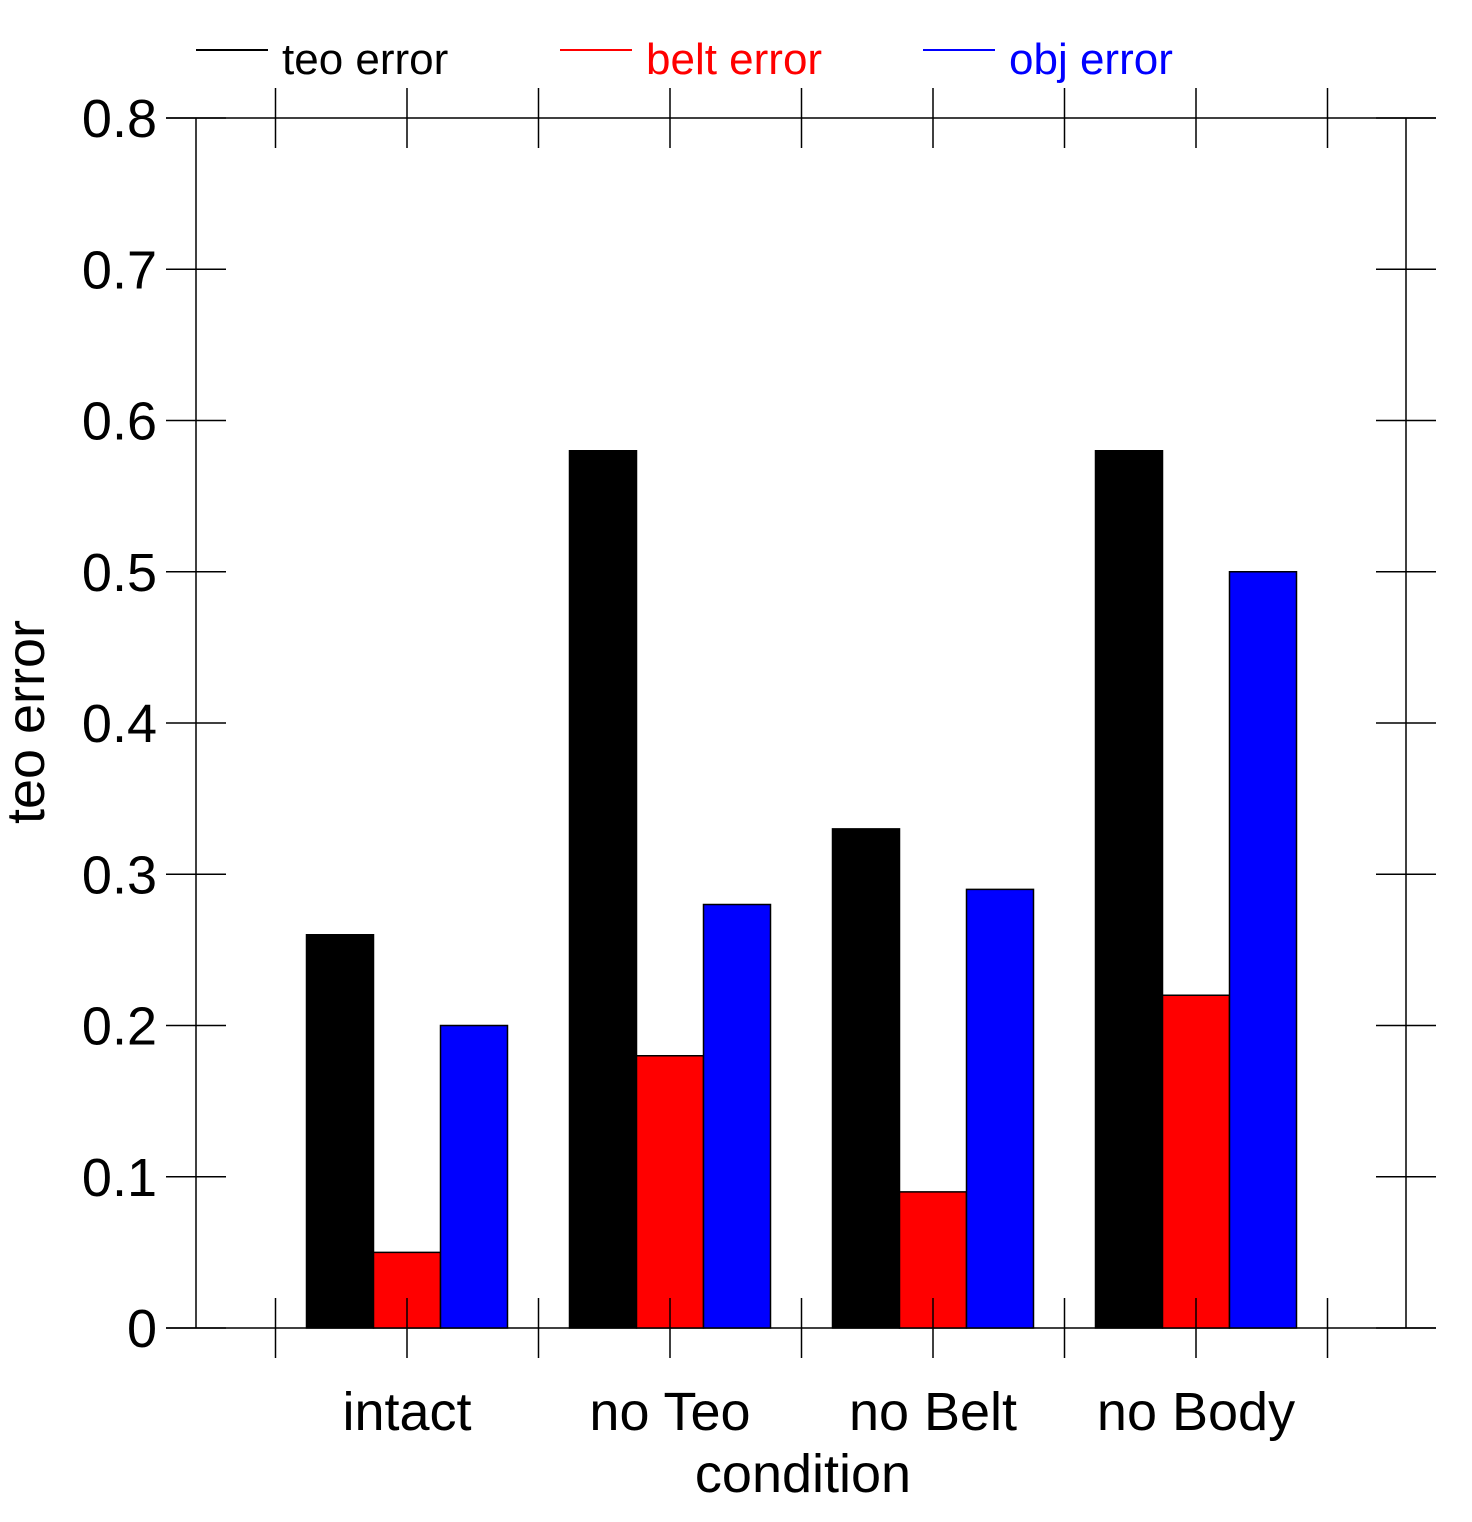 This screenshot has height=1522, width=1472. What do you see at coordinates (142, 1329) in the screenshot?
I see `y-tick-label: 0` at bounding box center [142, 1329].